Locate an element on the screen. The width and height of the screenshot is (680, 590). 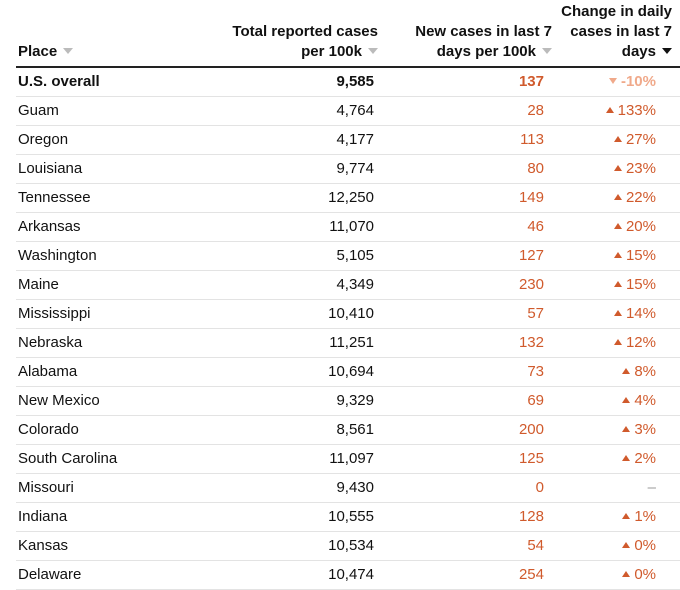
change-cell: 133% is located at coordinates (630, 111).